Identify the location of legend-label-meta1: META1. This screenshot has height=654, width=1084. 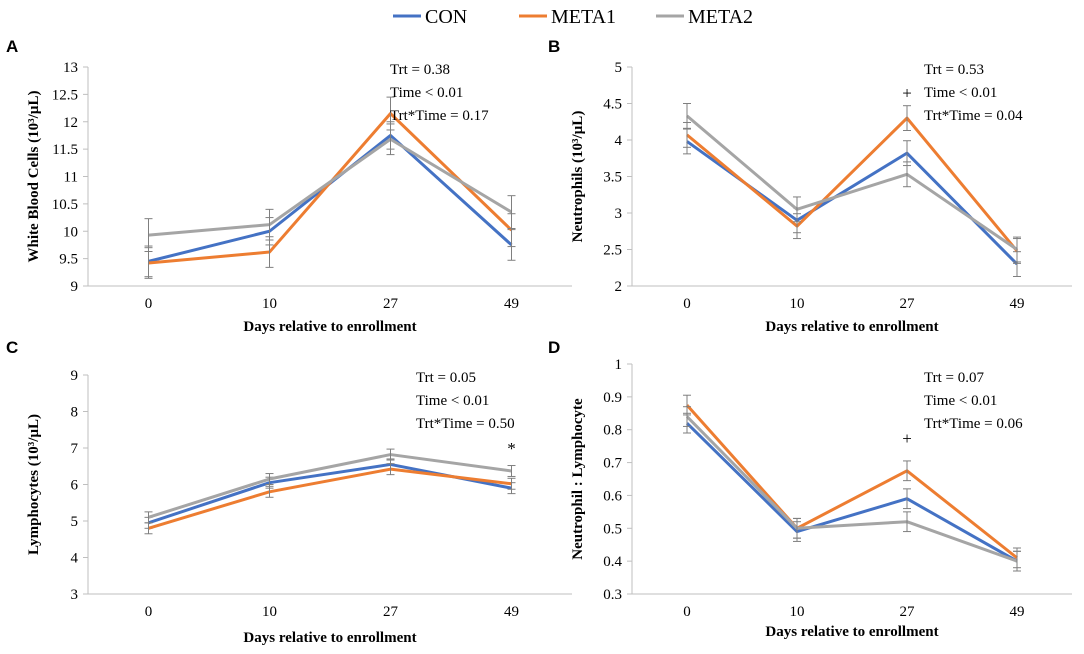
(583, 17).